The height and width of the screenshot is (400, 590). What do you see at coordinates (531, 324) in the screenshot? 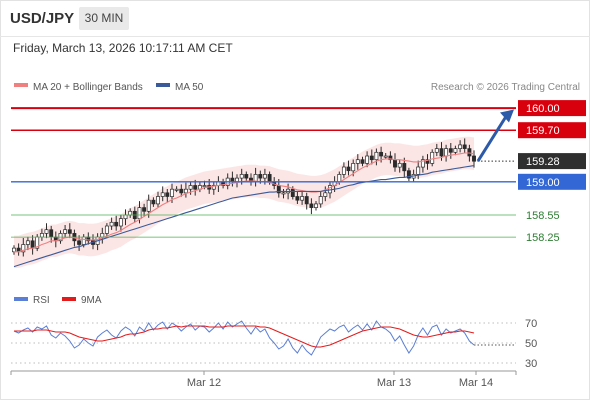
I see `rsi-tick-label: 70` at bounding box center [531, 324].